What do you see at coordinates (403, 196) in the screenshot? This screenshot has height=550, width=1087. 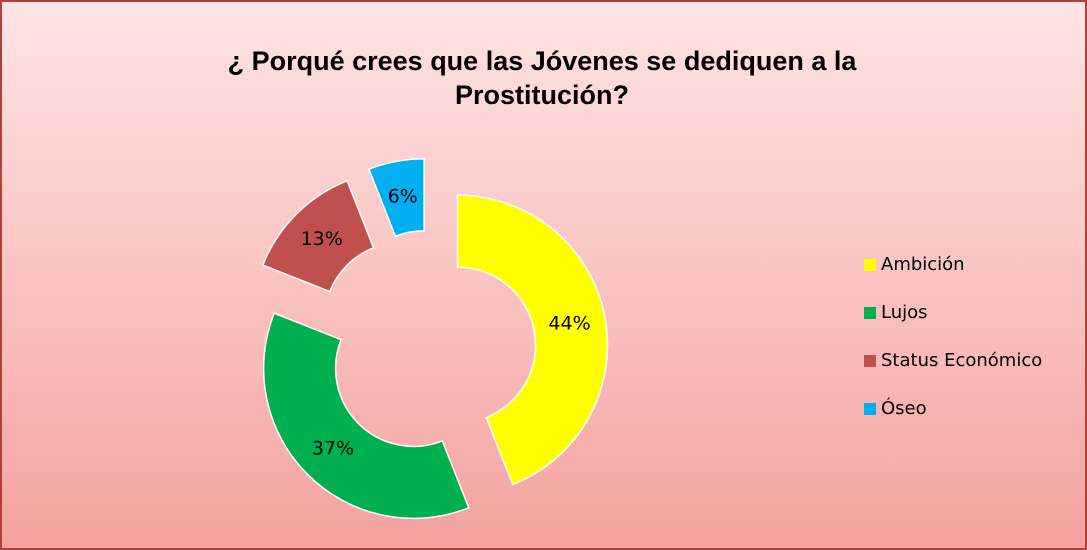 I see `data-label: 6%` at bounding box center [403, 196].